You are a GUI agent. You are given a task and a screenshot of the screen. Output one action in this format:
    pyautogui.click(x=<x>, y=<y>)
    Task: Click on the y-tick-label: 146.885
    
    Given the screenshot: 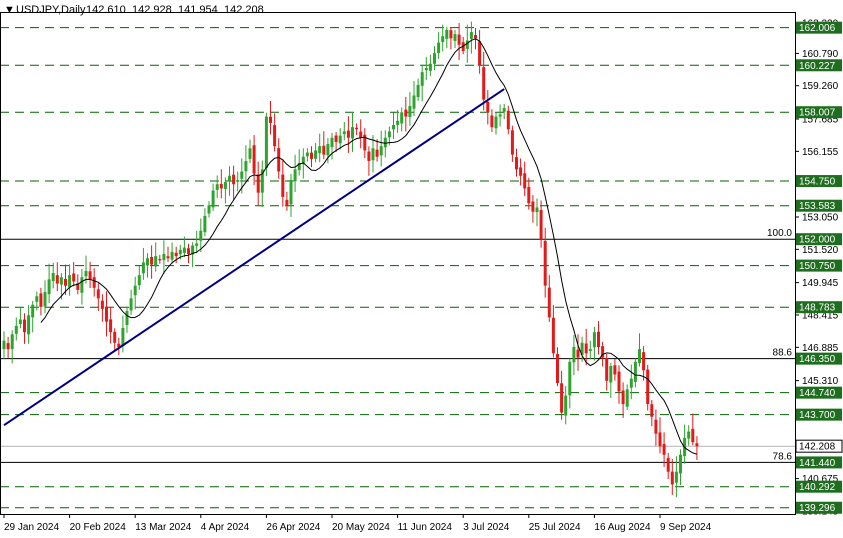 What is the action you would take?
    pyautogui.click(x=820, y=348)
    